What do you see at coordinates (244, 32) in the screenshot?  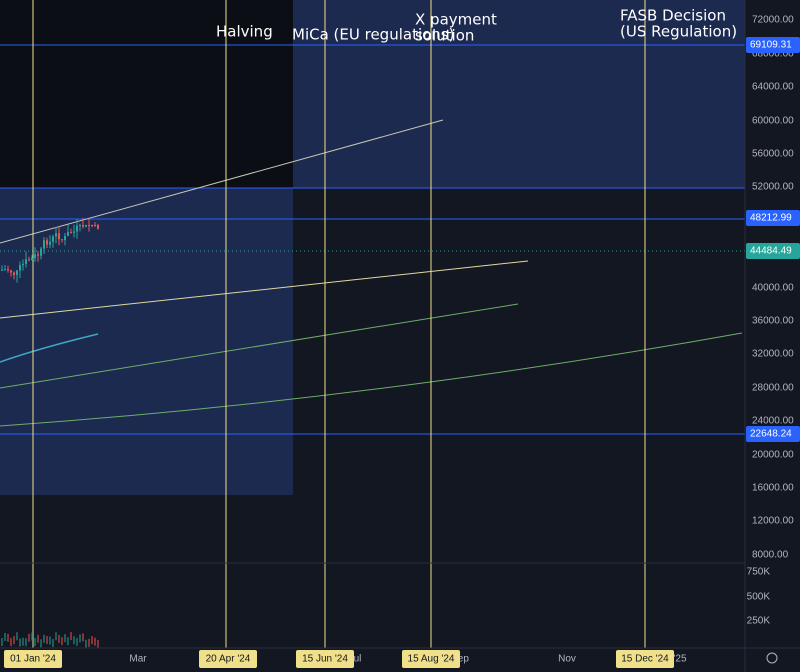 I see `event-label: Halving` at bounding box center [244, 32].